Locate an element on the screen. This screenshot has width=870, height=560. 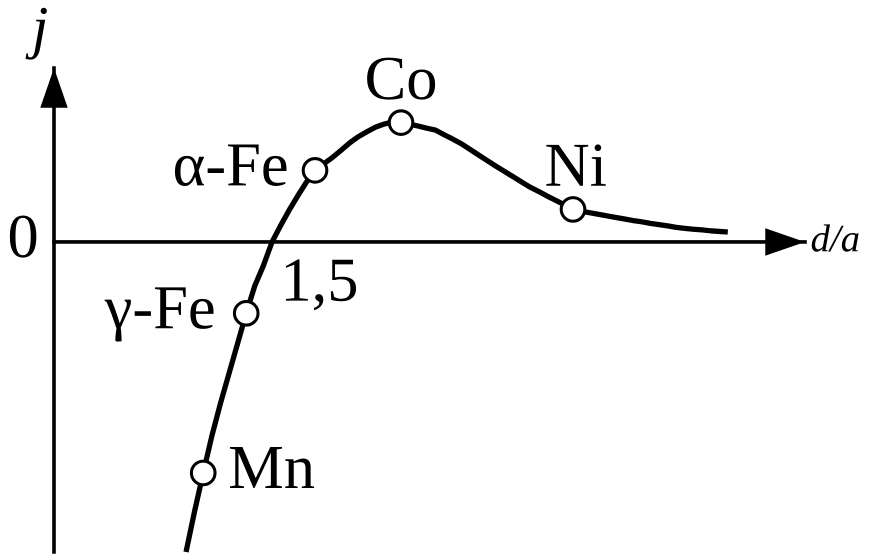
annotation: 1,5 is located at coordinates (321, 284).